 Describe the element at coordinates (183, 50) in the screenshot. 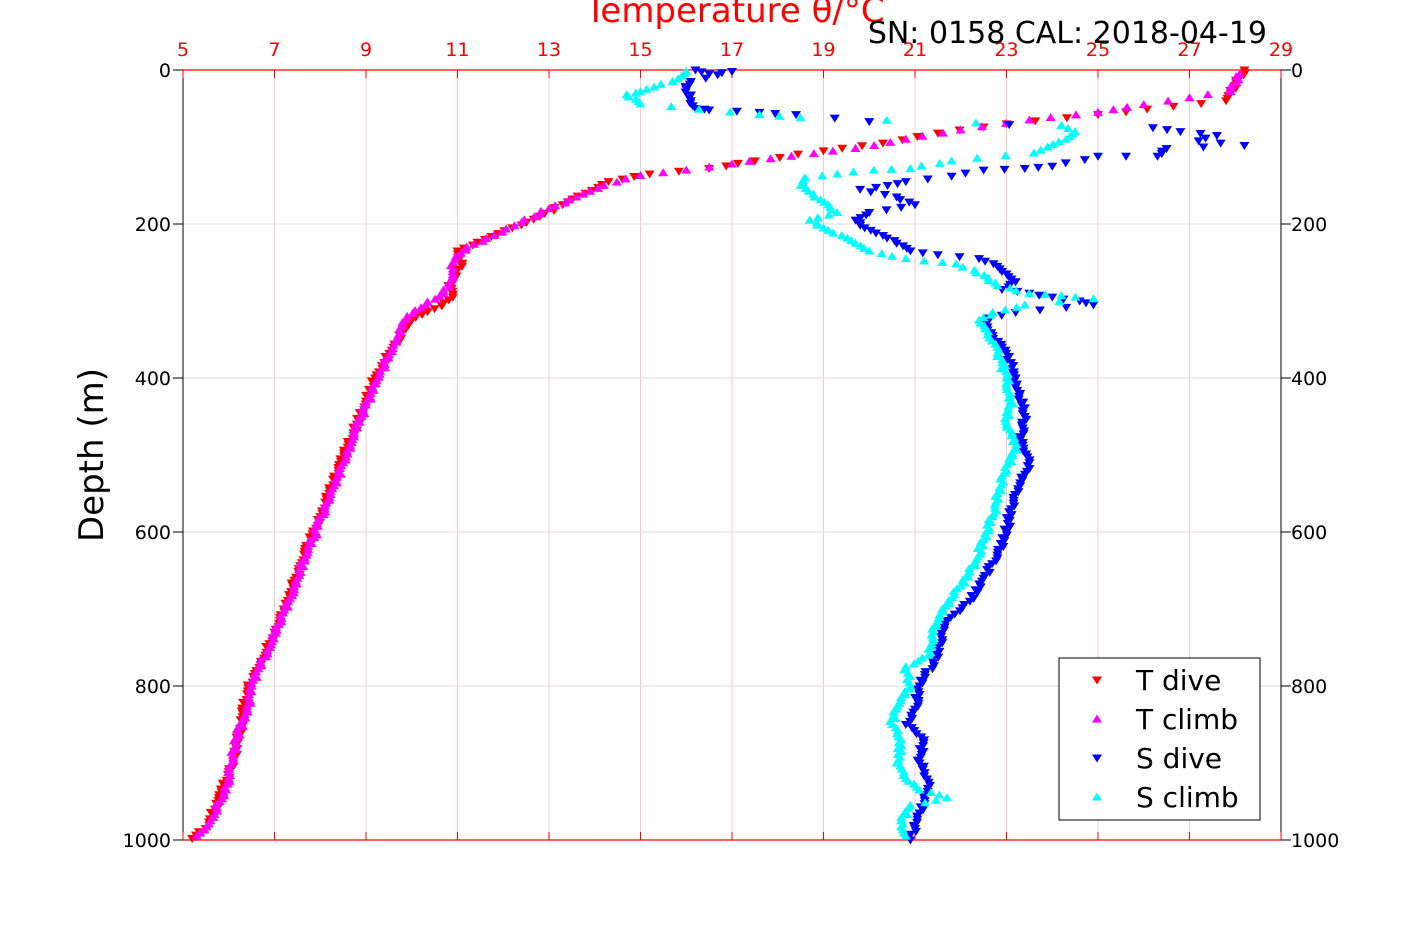

I see `x-tick-label: 5` at that location.